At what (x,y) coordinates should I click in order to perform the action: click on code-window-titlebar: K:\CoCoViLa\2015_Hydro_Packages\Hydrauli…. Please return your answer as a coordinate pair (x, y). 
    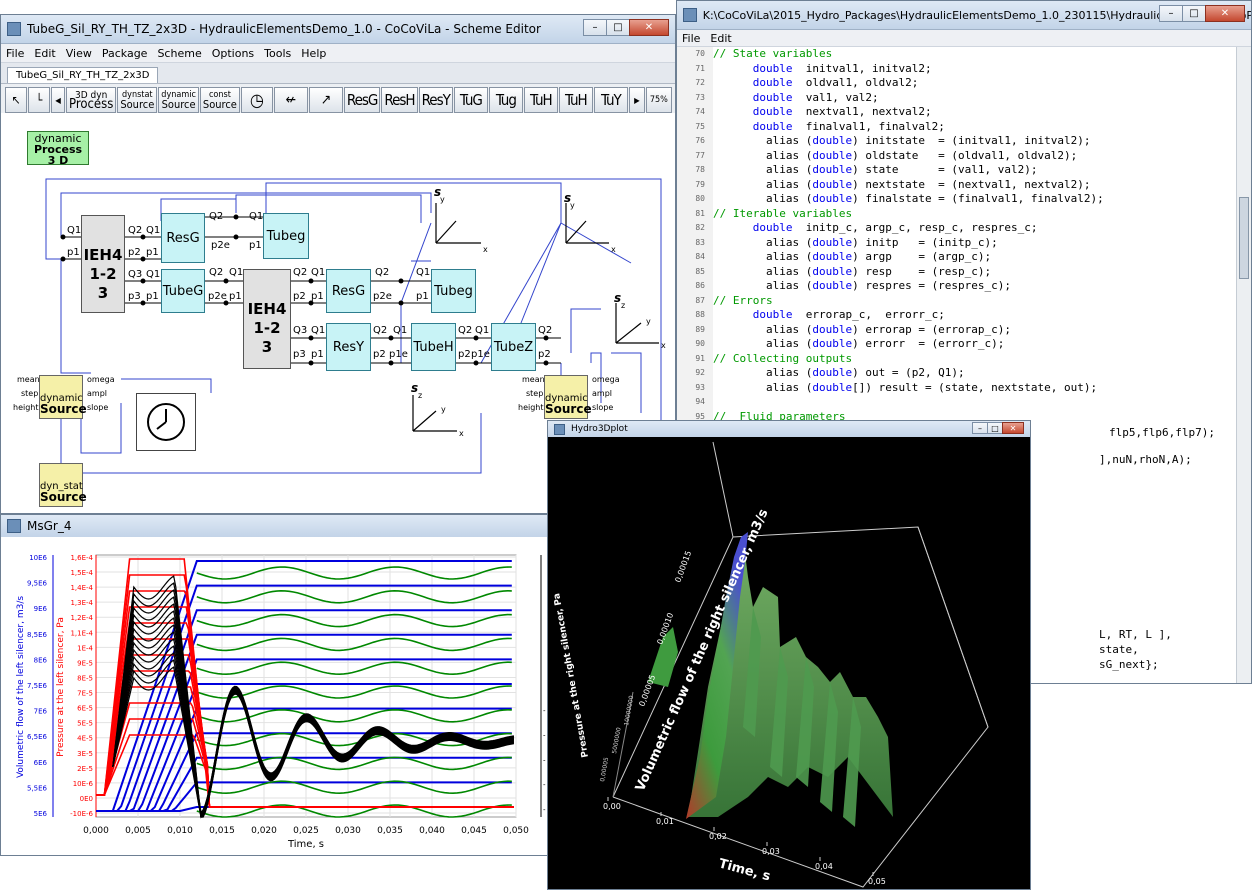
    Looking at the image, I should click on (964, 15).